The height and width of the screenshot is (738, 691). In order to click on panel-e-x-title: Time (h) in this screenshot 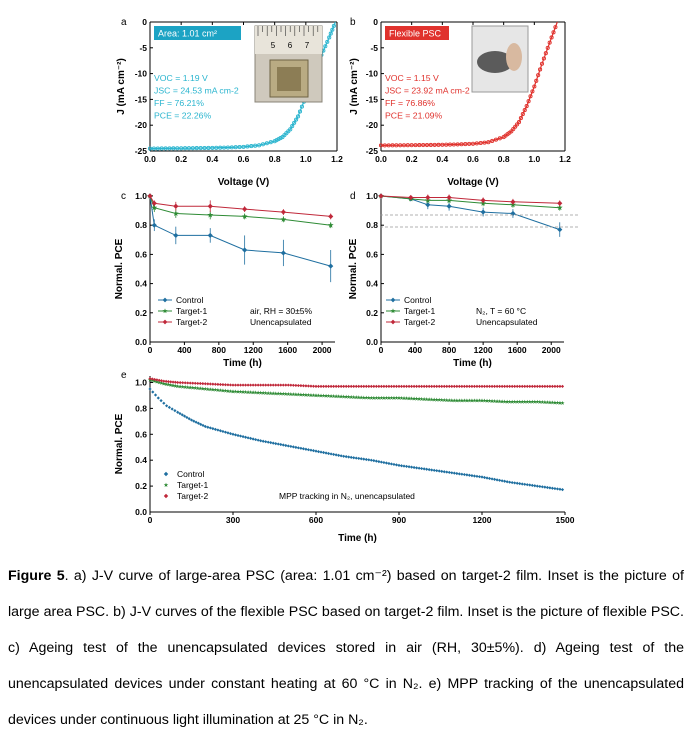, I will do `click(357, 538)`.